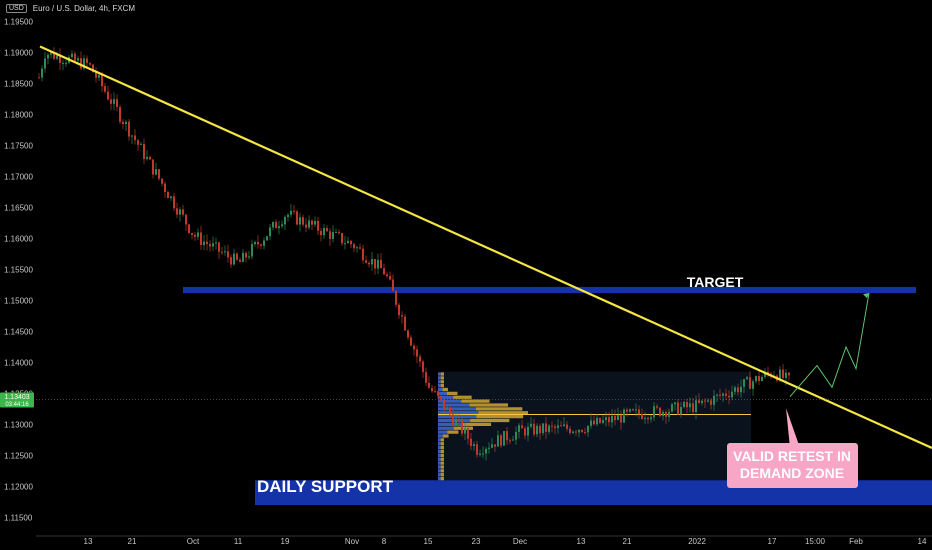 This screenshot has width=932, height=550. I want to click on y-tick-label: 1.18500, so click(18, 84).